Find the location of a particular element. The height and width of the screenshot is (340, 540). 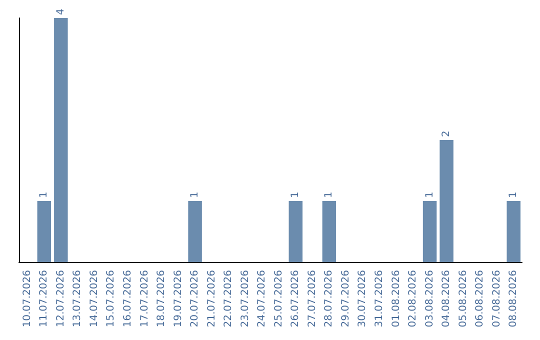

x-tick-label: 04.08.2026 is located at coordinates (446, 299).